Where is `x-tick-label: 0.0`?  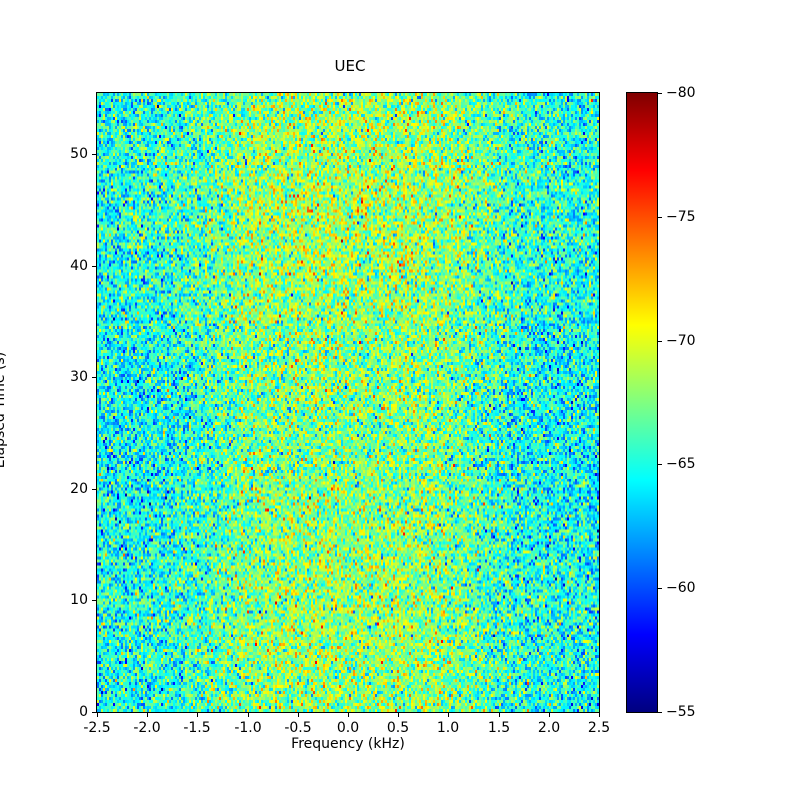 x-tick-label: 0.0 is located at coordinates (348, 728).